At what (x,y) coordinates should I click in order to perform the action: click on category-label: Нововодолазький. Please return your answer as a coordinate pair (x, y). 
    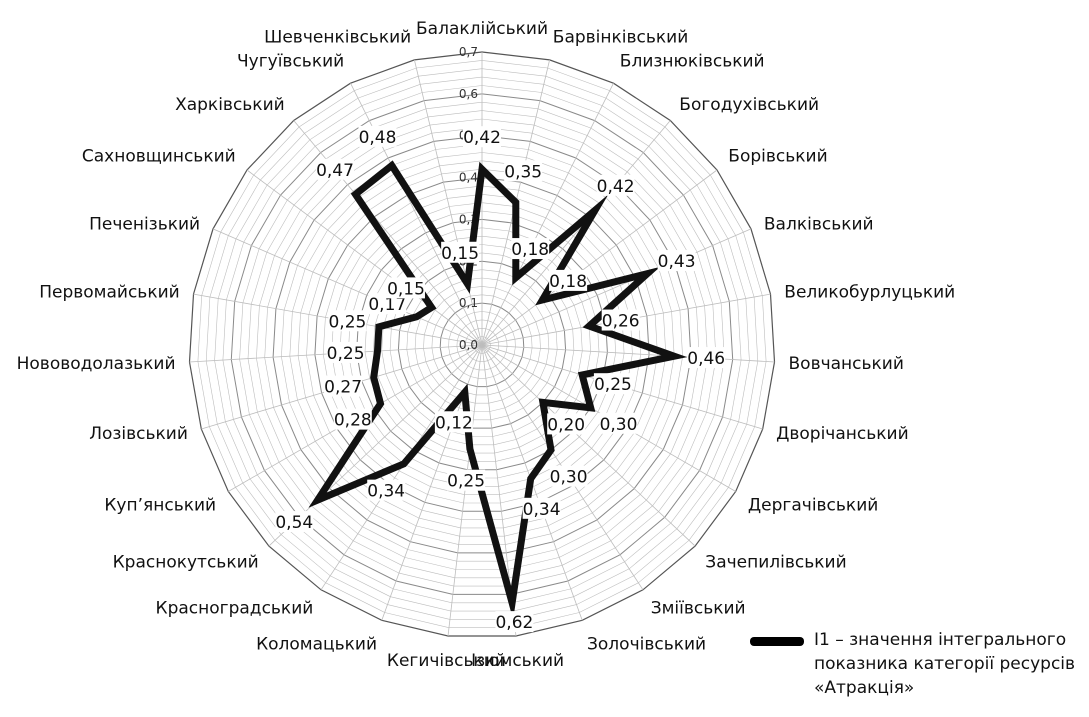
    Looking at the image, I should click on (96, 364).